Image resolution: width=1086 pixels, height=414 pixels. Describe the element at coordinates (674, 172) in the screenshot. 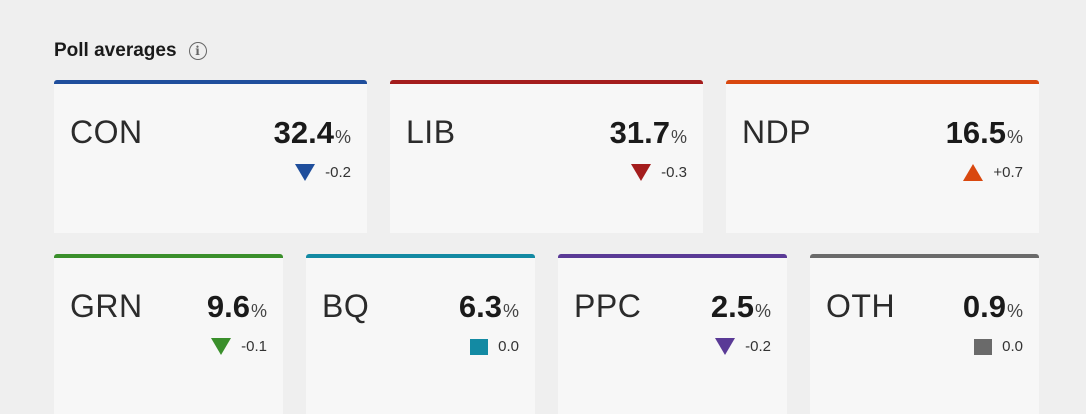

I see `change-value: -0.3` at that location.